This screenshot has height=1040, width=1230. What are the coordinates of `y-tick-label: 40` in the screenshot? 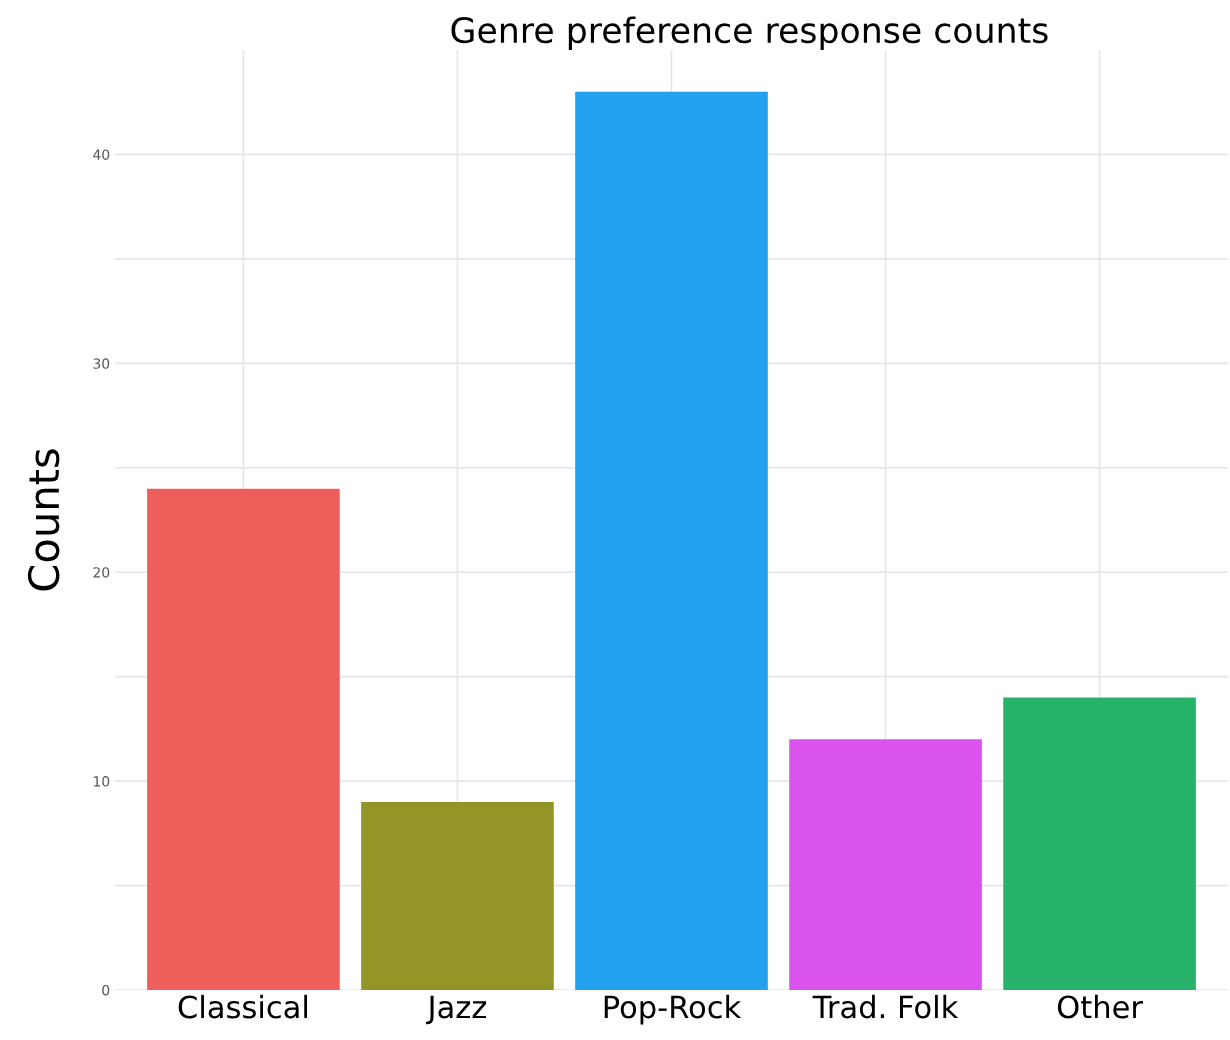 It's located at (101, 154).